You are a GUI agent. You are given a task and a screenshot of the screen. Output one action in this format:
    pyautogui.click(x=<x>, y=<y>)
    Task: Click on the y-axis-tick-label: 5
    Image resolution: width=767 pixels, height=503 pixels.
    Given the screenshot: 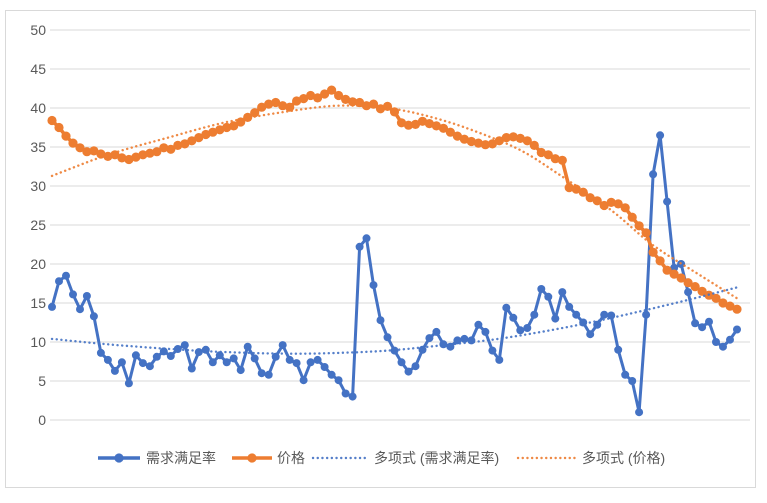 What is the action you would take?
    pyautogui.click(x=42, y=381)
    